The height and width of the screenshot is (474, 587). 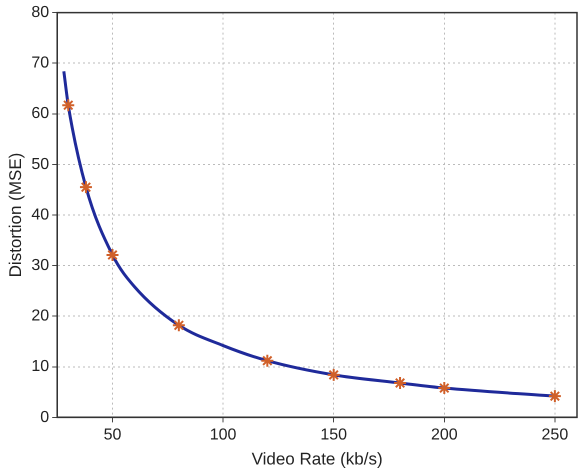 What do you see at coordinates (15, 215) in the screenshot?
I see `y-axis-title: Distortion (MSE)` at bounding box center [15, 215].